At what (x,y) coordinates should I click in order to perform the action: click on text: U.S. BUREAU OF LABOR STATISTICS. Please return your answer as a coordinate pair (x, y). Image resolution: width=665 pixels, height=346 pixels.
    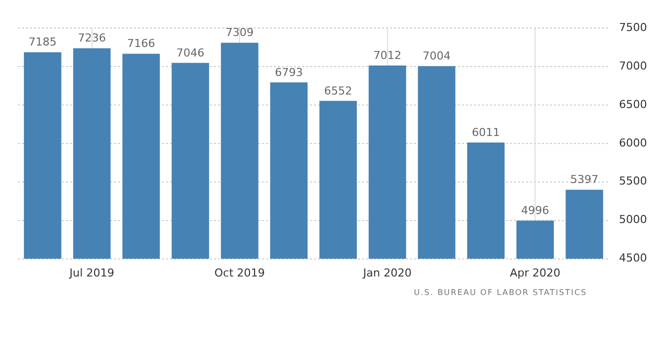
    Looking at the image, I should click on (500, 292).